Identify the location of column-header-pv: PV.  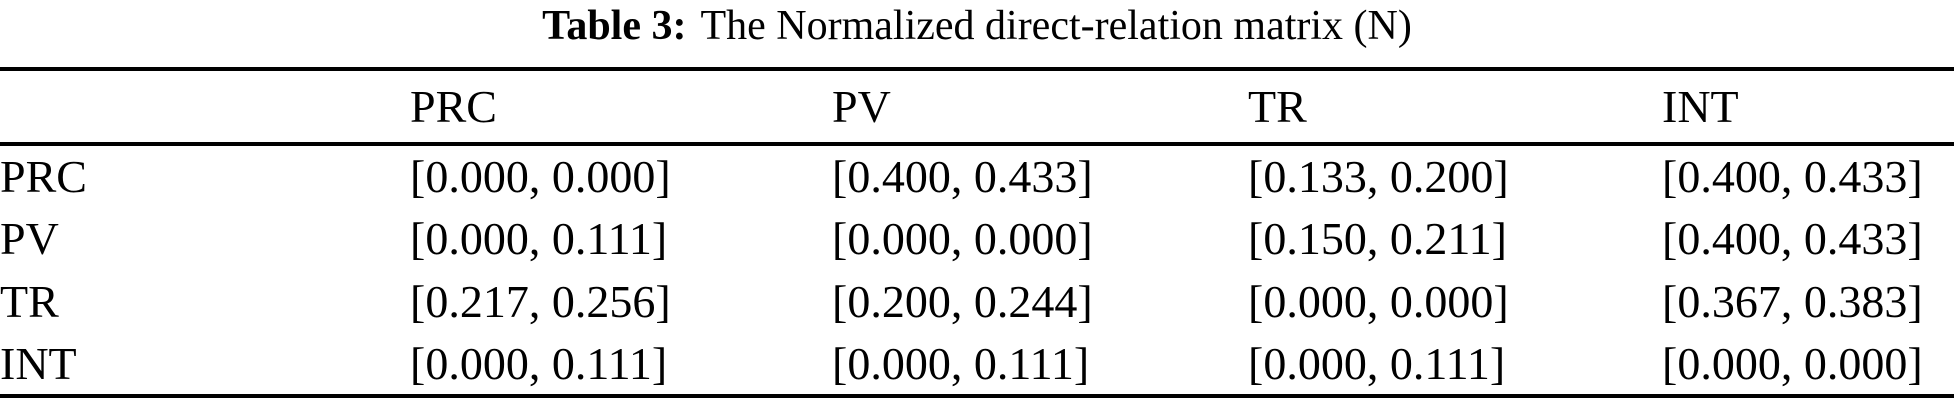
(1040, 107).